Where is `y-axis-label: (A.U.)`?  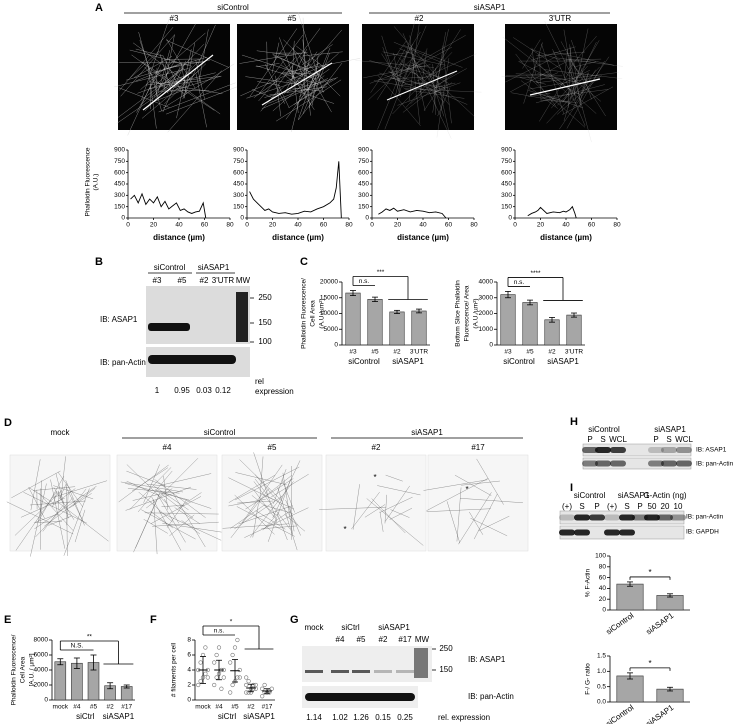 y-axis-label: (A.U.) is located at coordinates (96, 182).